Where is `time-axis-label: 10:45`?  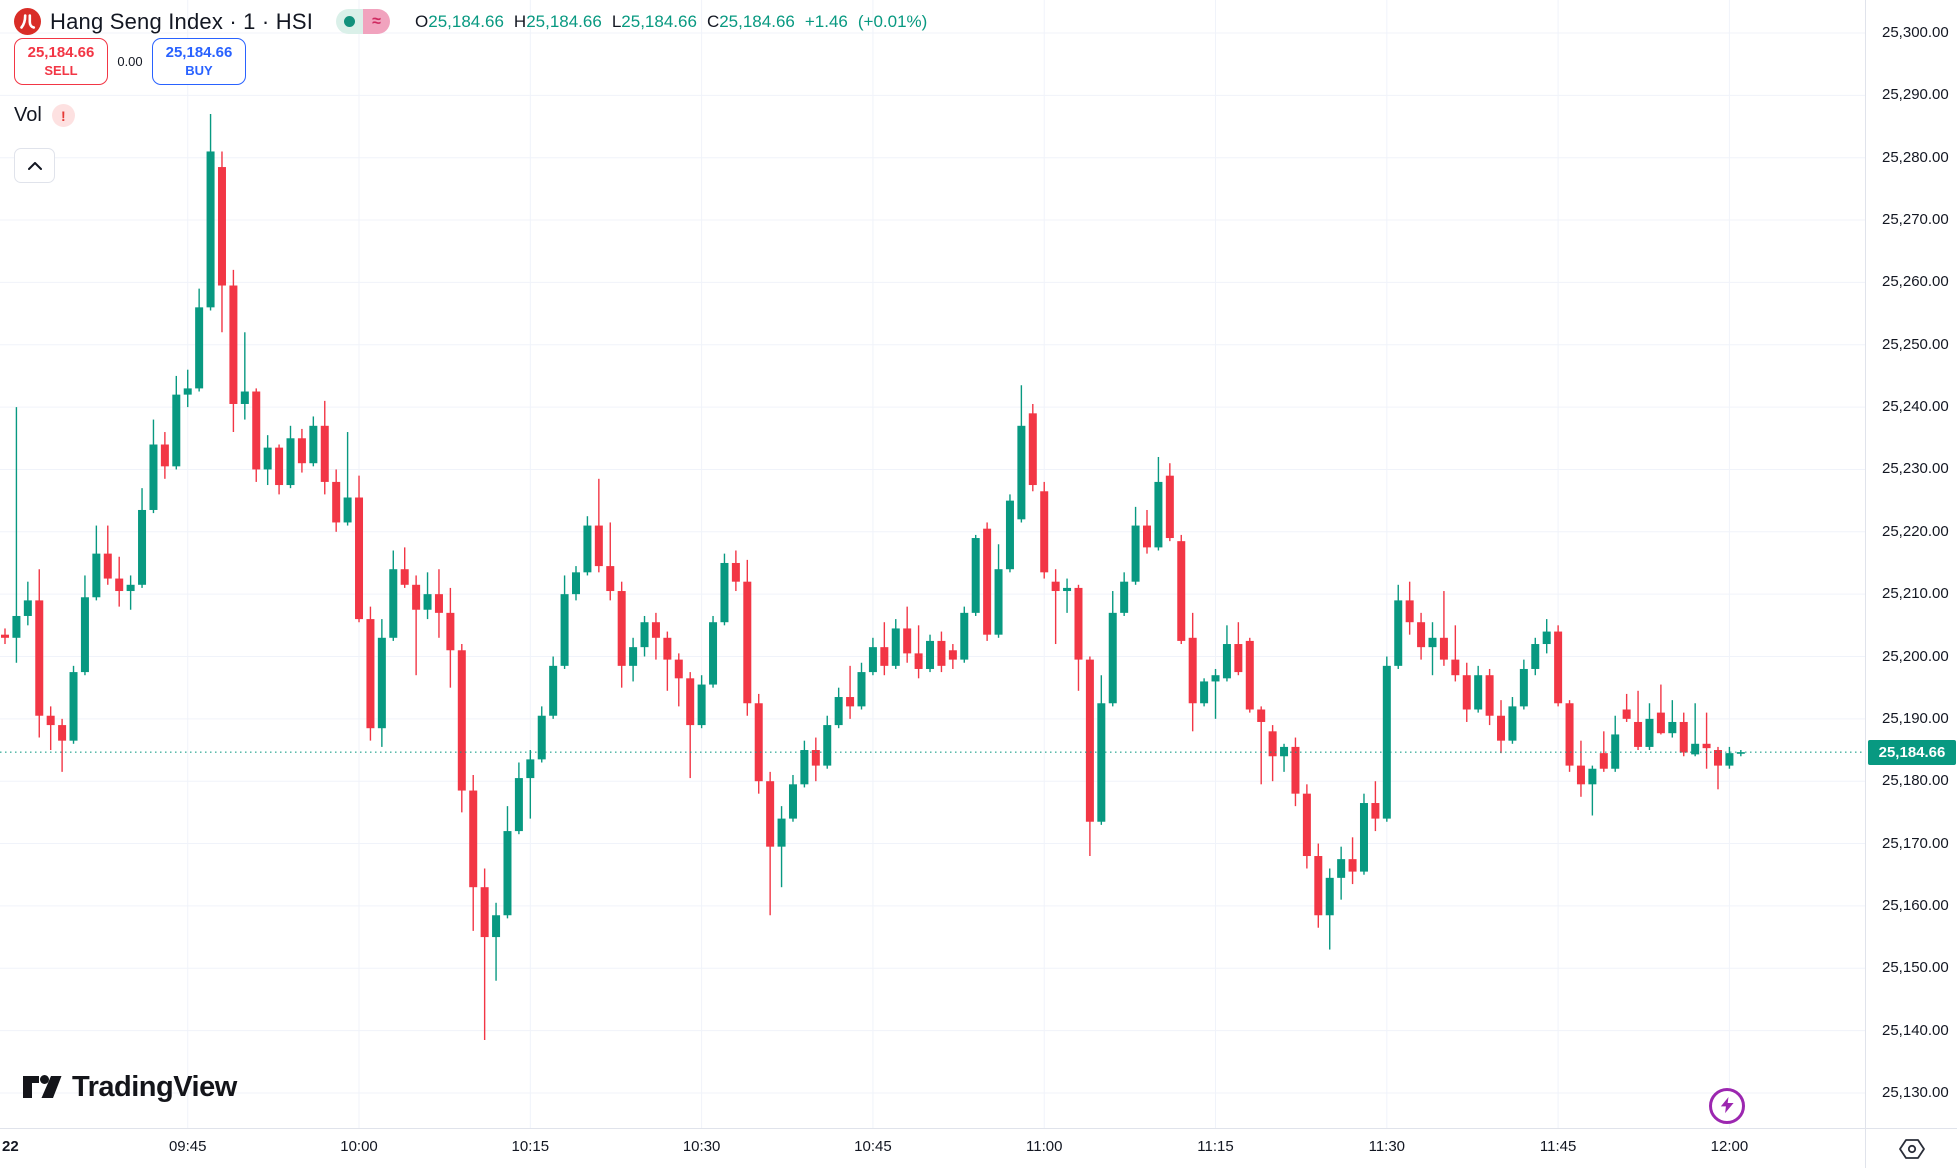
time-axis-label: 10:45 is located at coordinates (873, 1146).